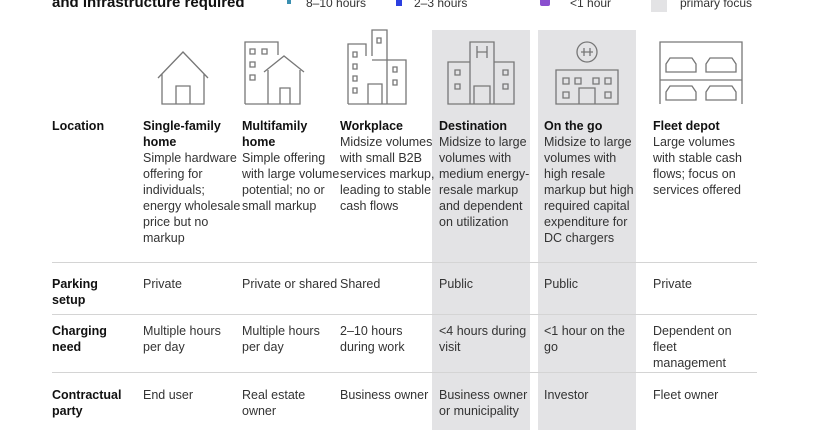 The width and height of the screenshot is (840, 430). I want to click on table-cell: Shared, so click(389, 284).